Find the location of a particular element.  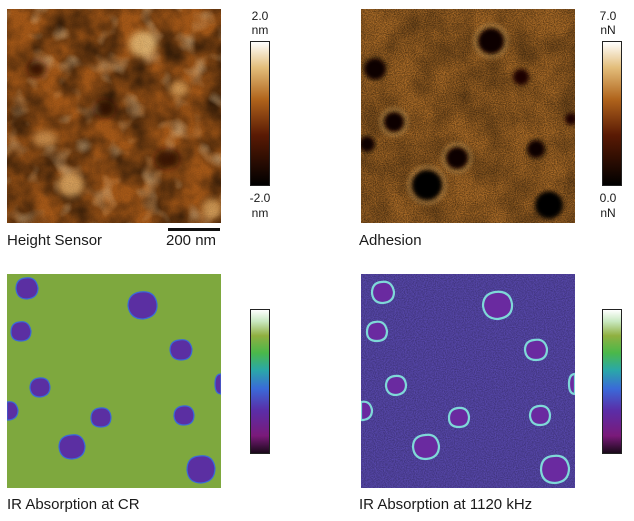

ir-absorption-cr-image is located at coordinates (114, 381).